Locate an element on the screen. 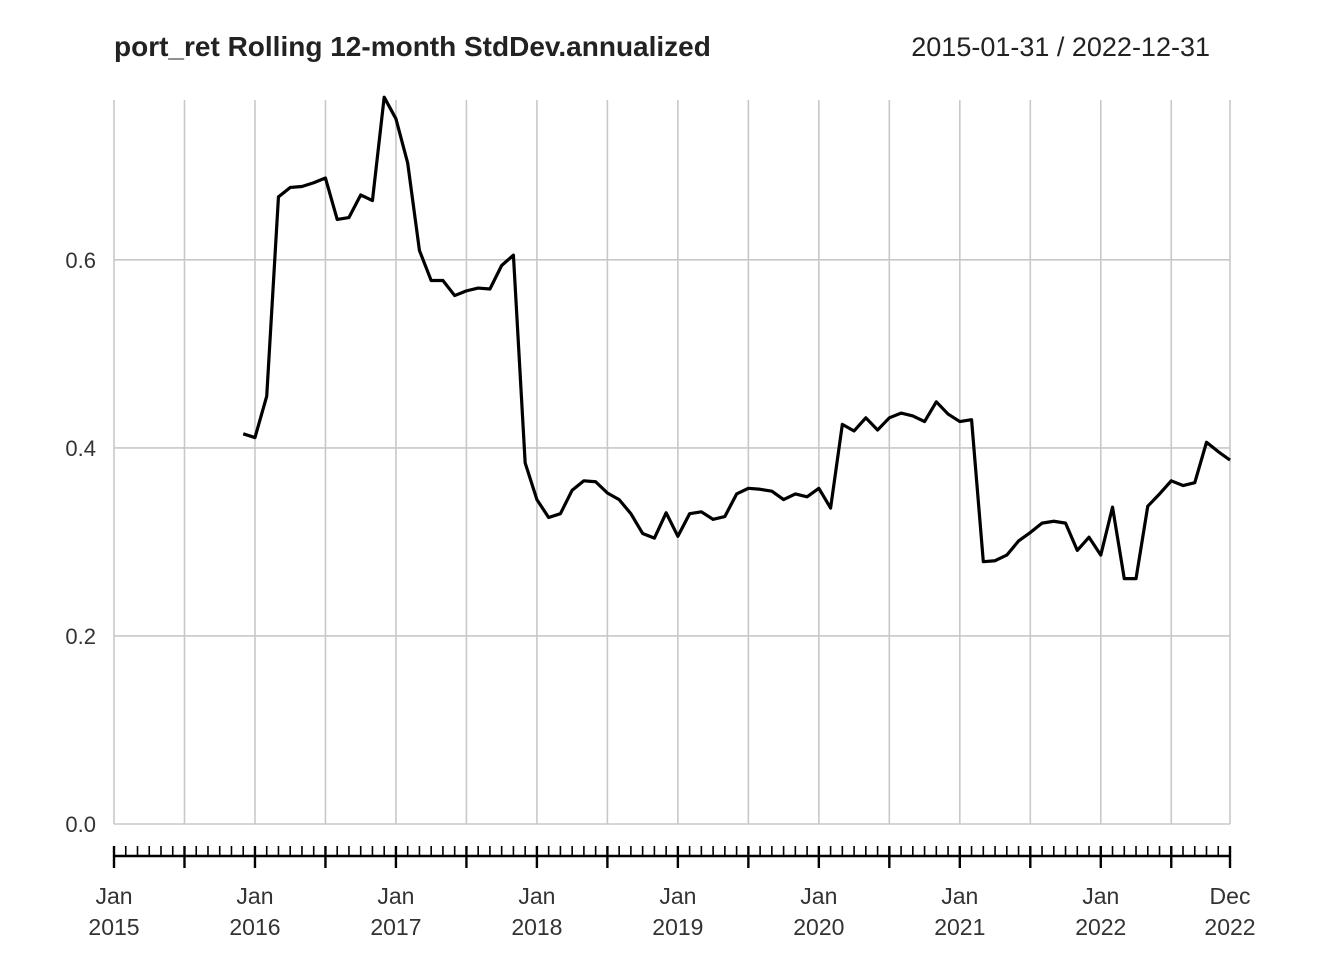  y-tick-label: 0.6 is located at coordinates (80, 260).